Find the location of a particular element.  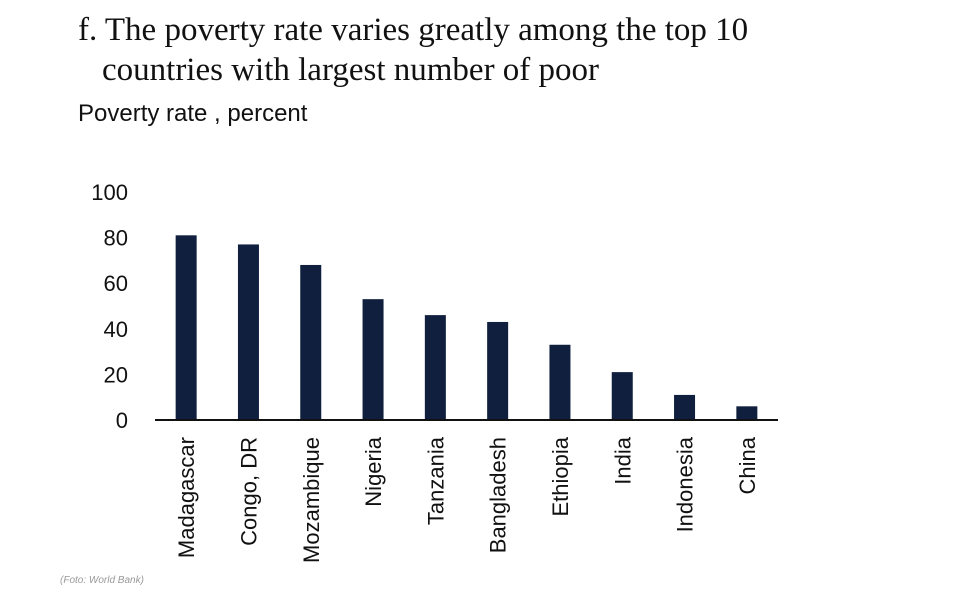

x-tick-label: Nigeria is located at coordinates (373, 471).